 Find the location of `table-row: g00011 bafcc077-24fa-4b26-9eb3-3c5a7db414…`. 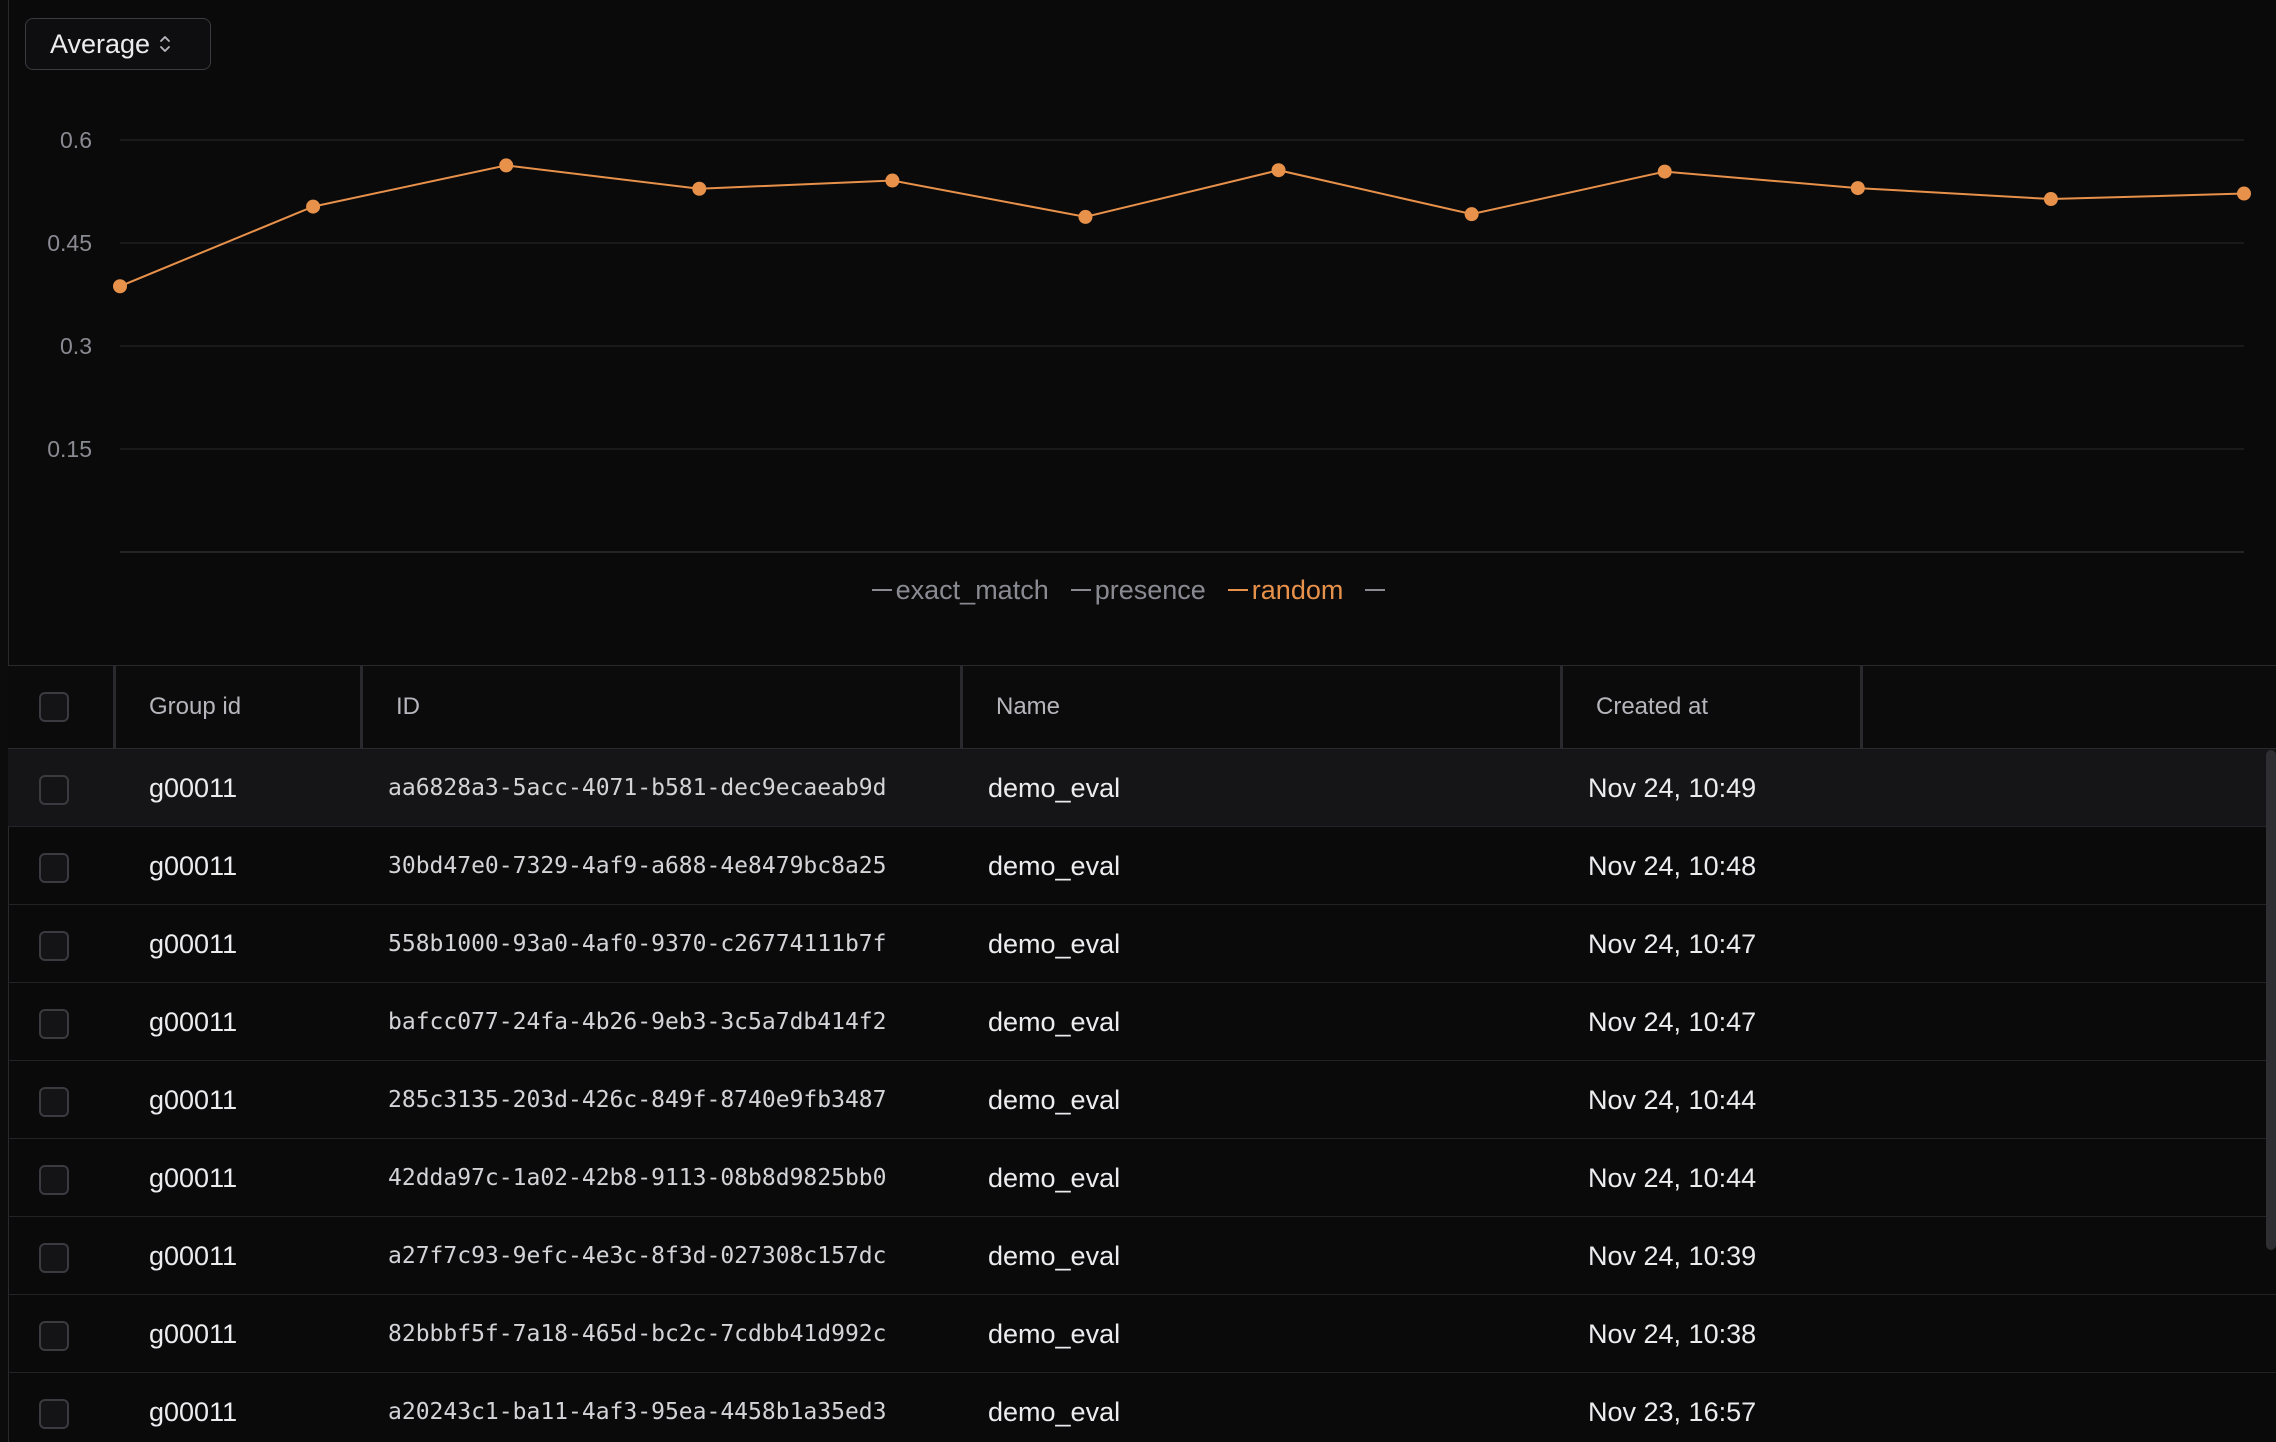

table-row: g00011 bafcc077-24fa-4b26-9eb3-3c5a7db414… is located at coordinates (1142, 1022).